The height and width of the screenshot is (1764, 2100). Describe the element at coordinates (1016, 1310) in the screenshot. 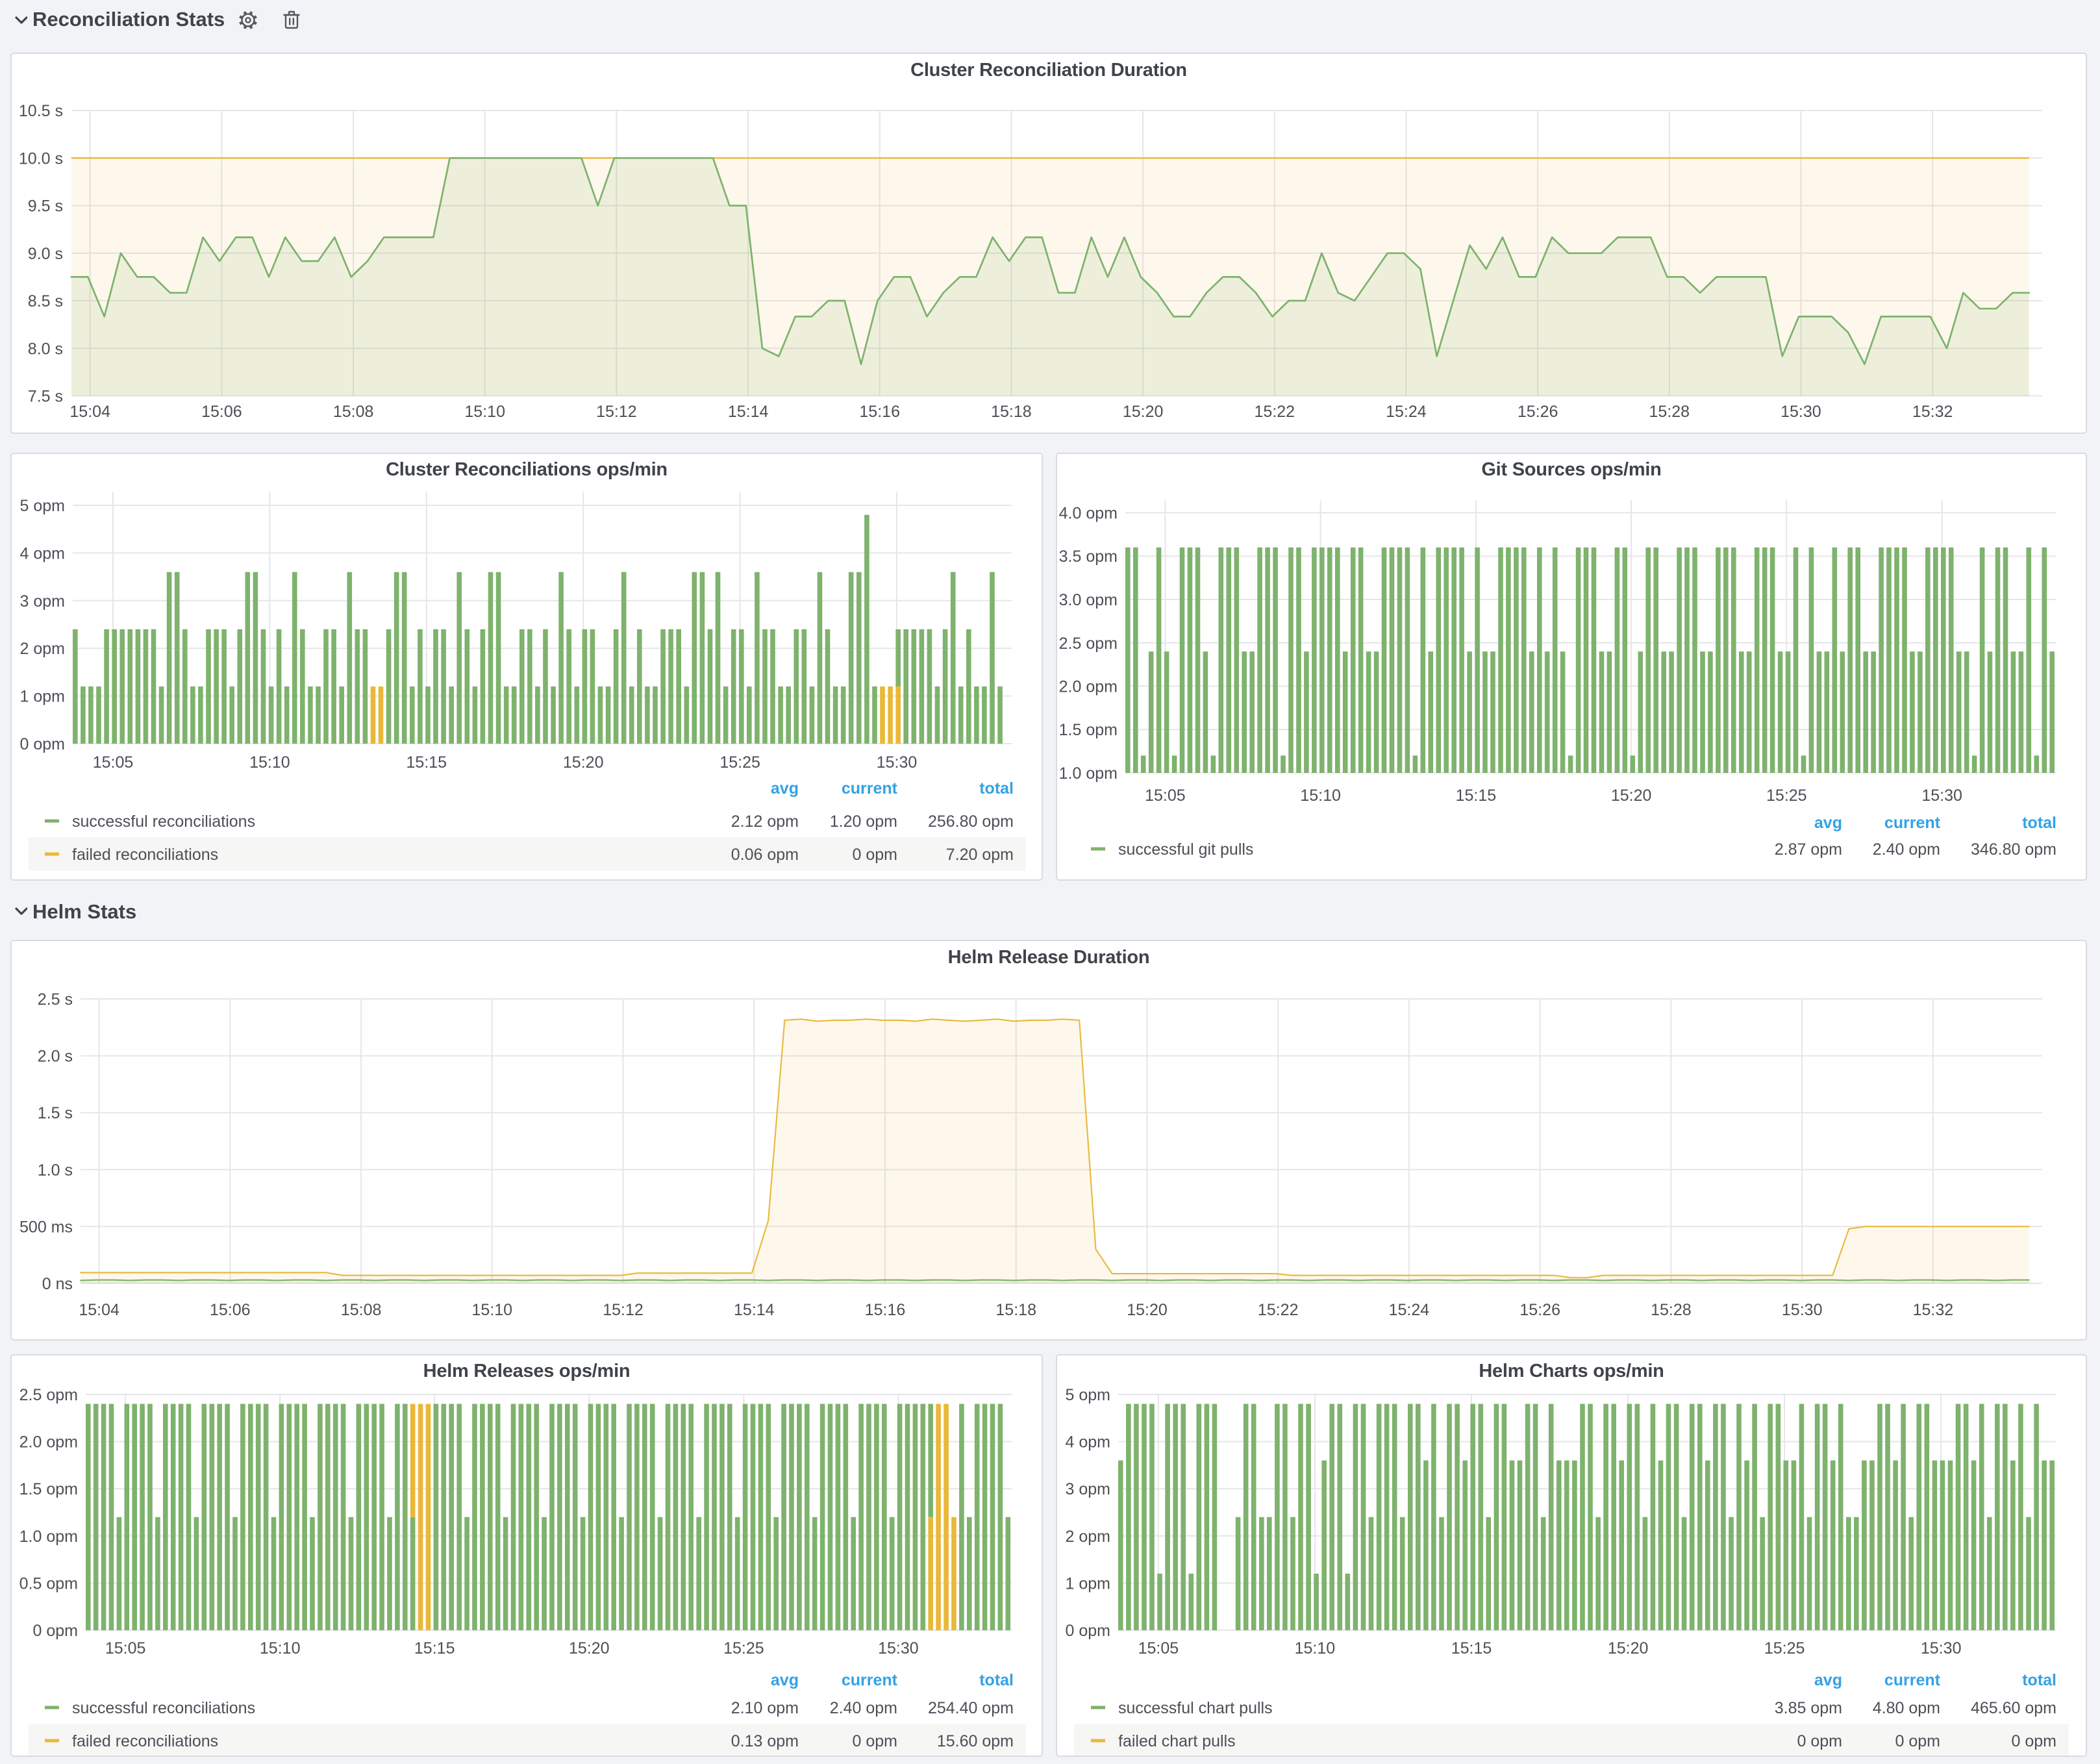

I see `svg-text: 15:18` at that location.